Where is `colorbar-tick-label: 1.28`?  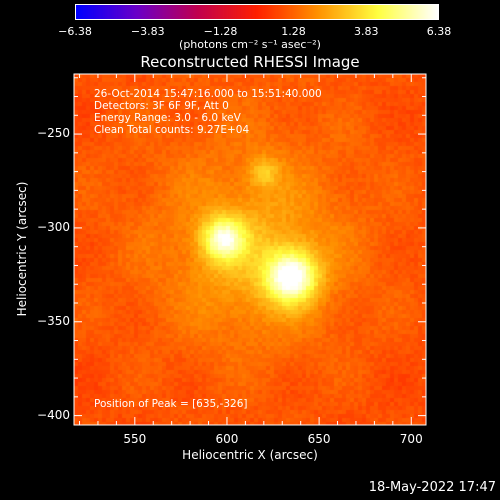
colorbar-tick-label: 1.28 is located at coordinates (293, 31).